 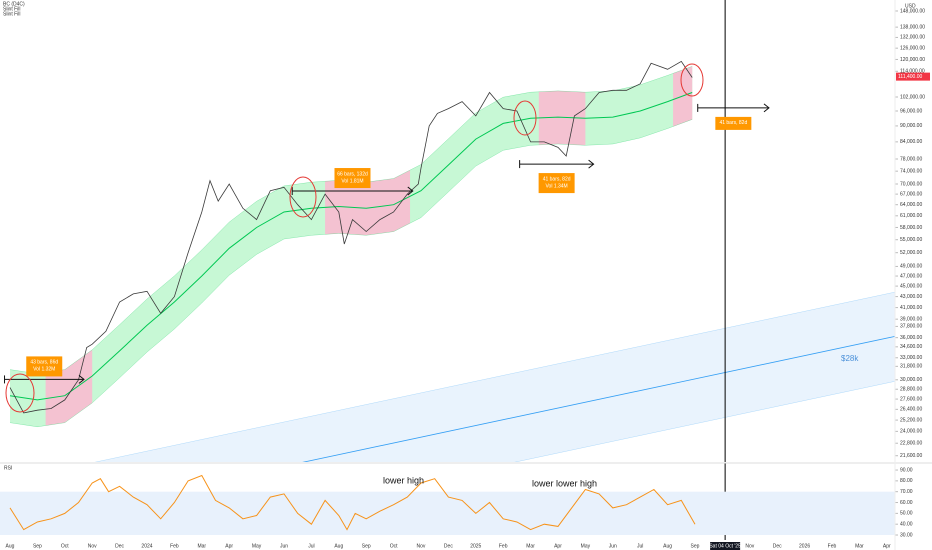 I want to click on y-tick-label: 80.00, so click(x=906, y=481).